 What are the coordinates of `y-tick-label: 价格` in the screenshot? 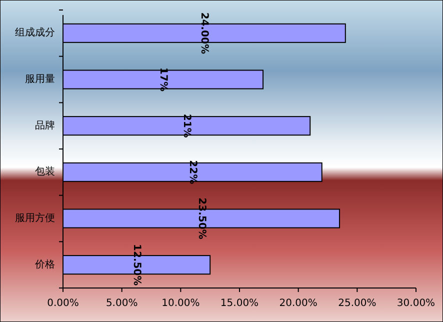 It's located at (44, 264).